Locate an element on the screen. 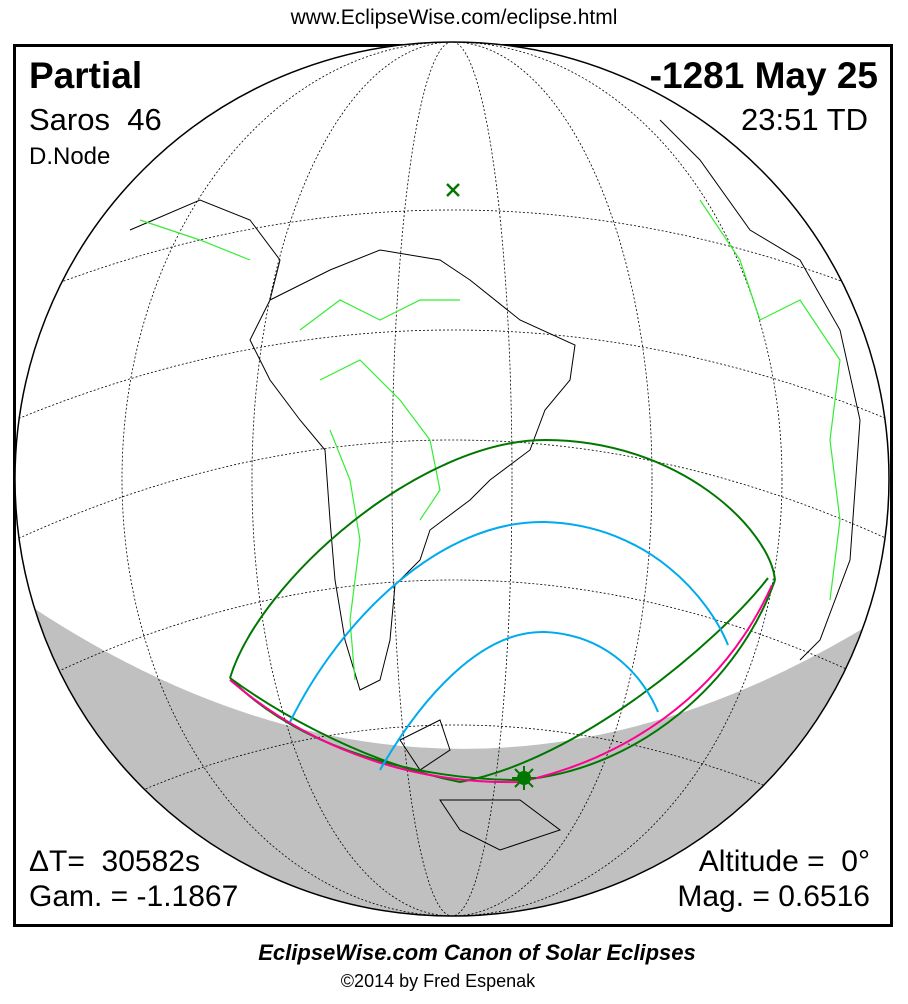 This screenshot has height=1004, width=908. magnitude: Mag. = 0.6516 is located at coordinates (773, 896).